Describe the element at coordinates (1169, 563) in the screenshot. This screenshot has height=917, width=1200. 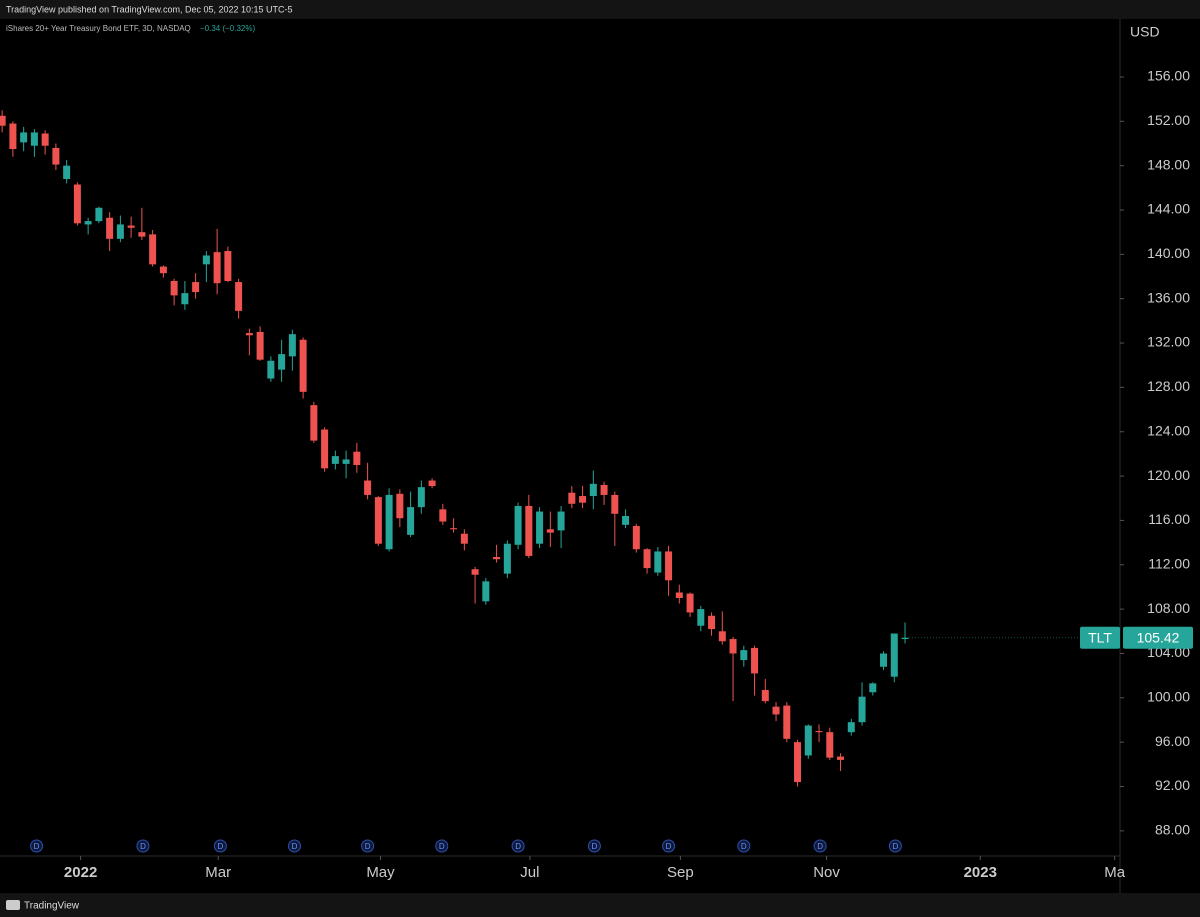
I see `y-tick-label: 112.00` at that location.